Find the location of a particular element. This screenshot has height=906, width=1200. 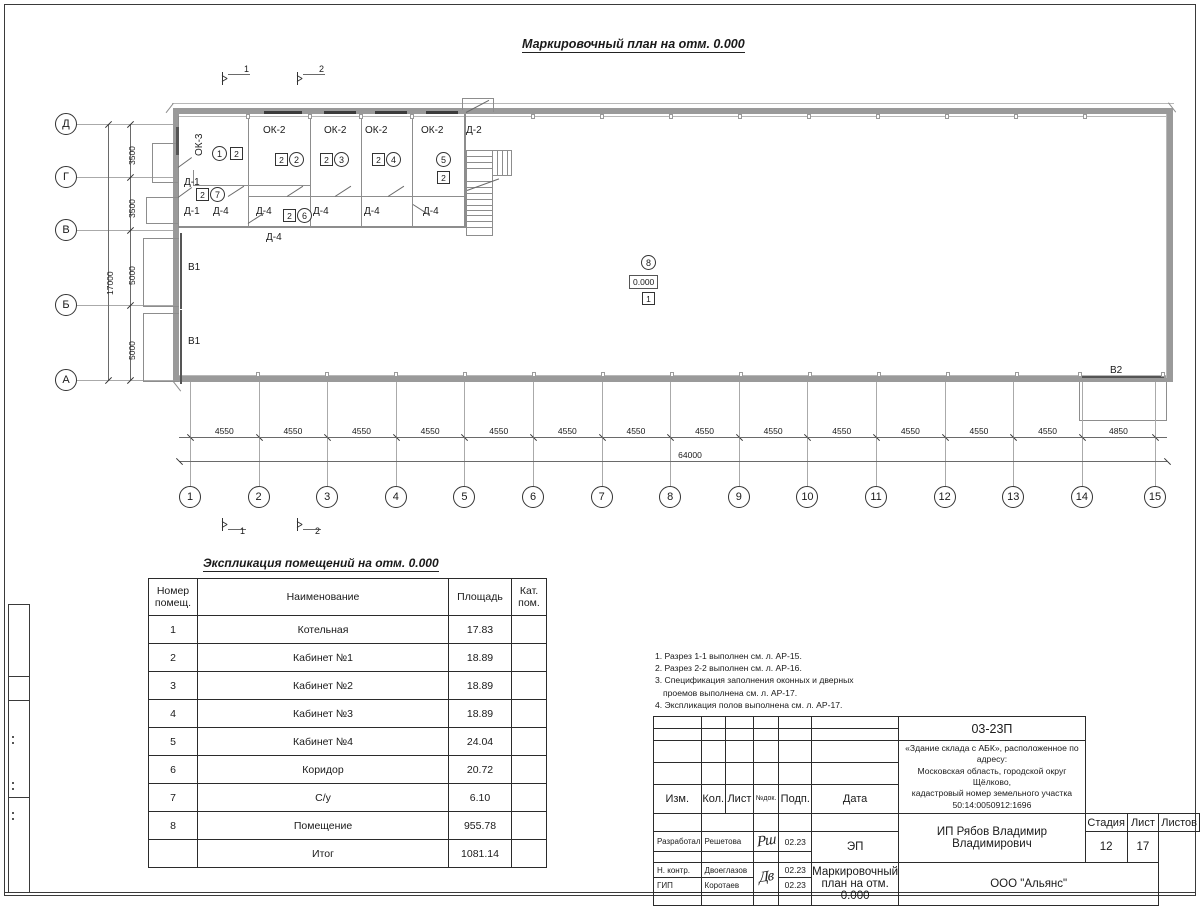

axis-bubble-3: 3 is located at coordinates (327, 497).